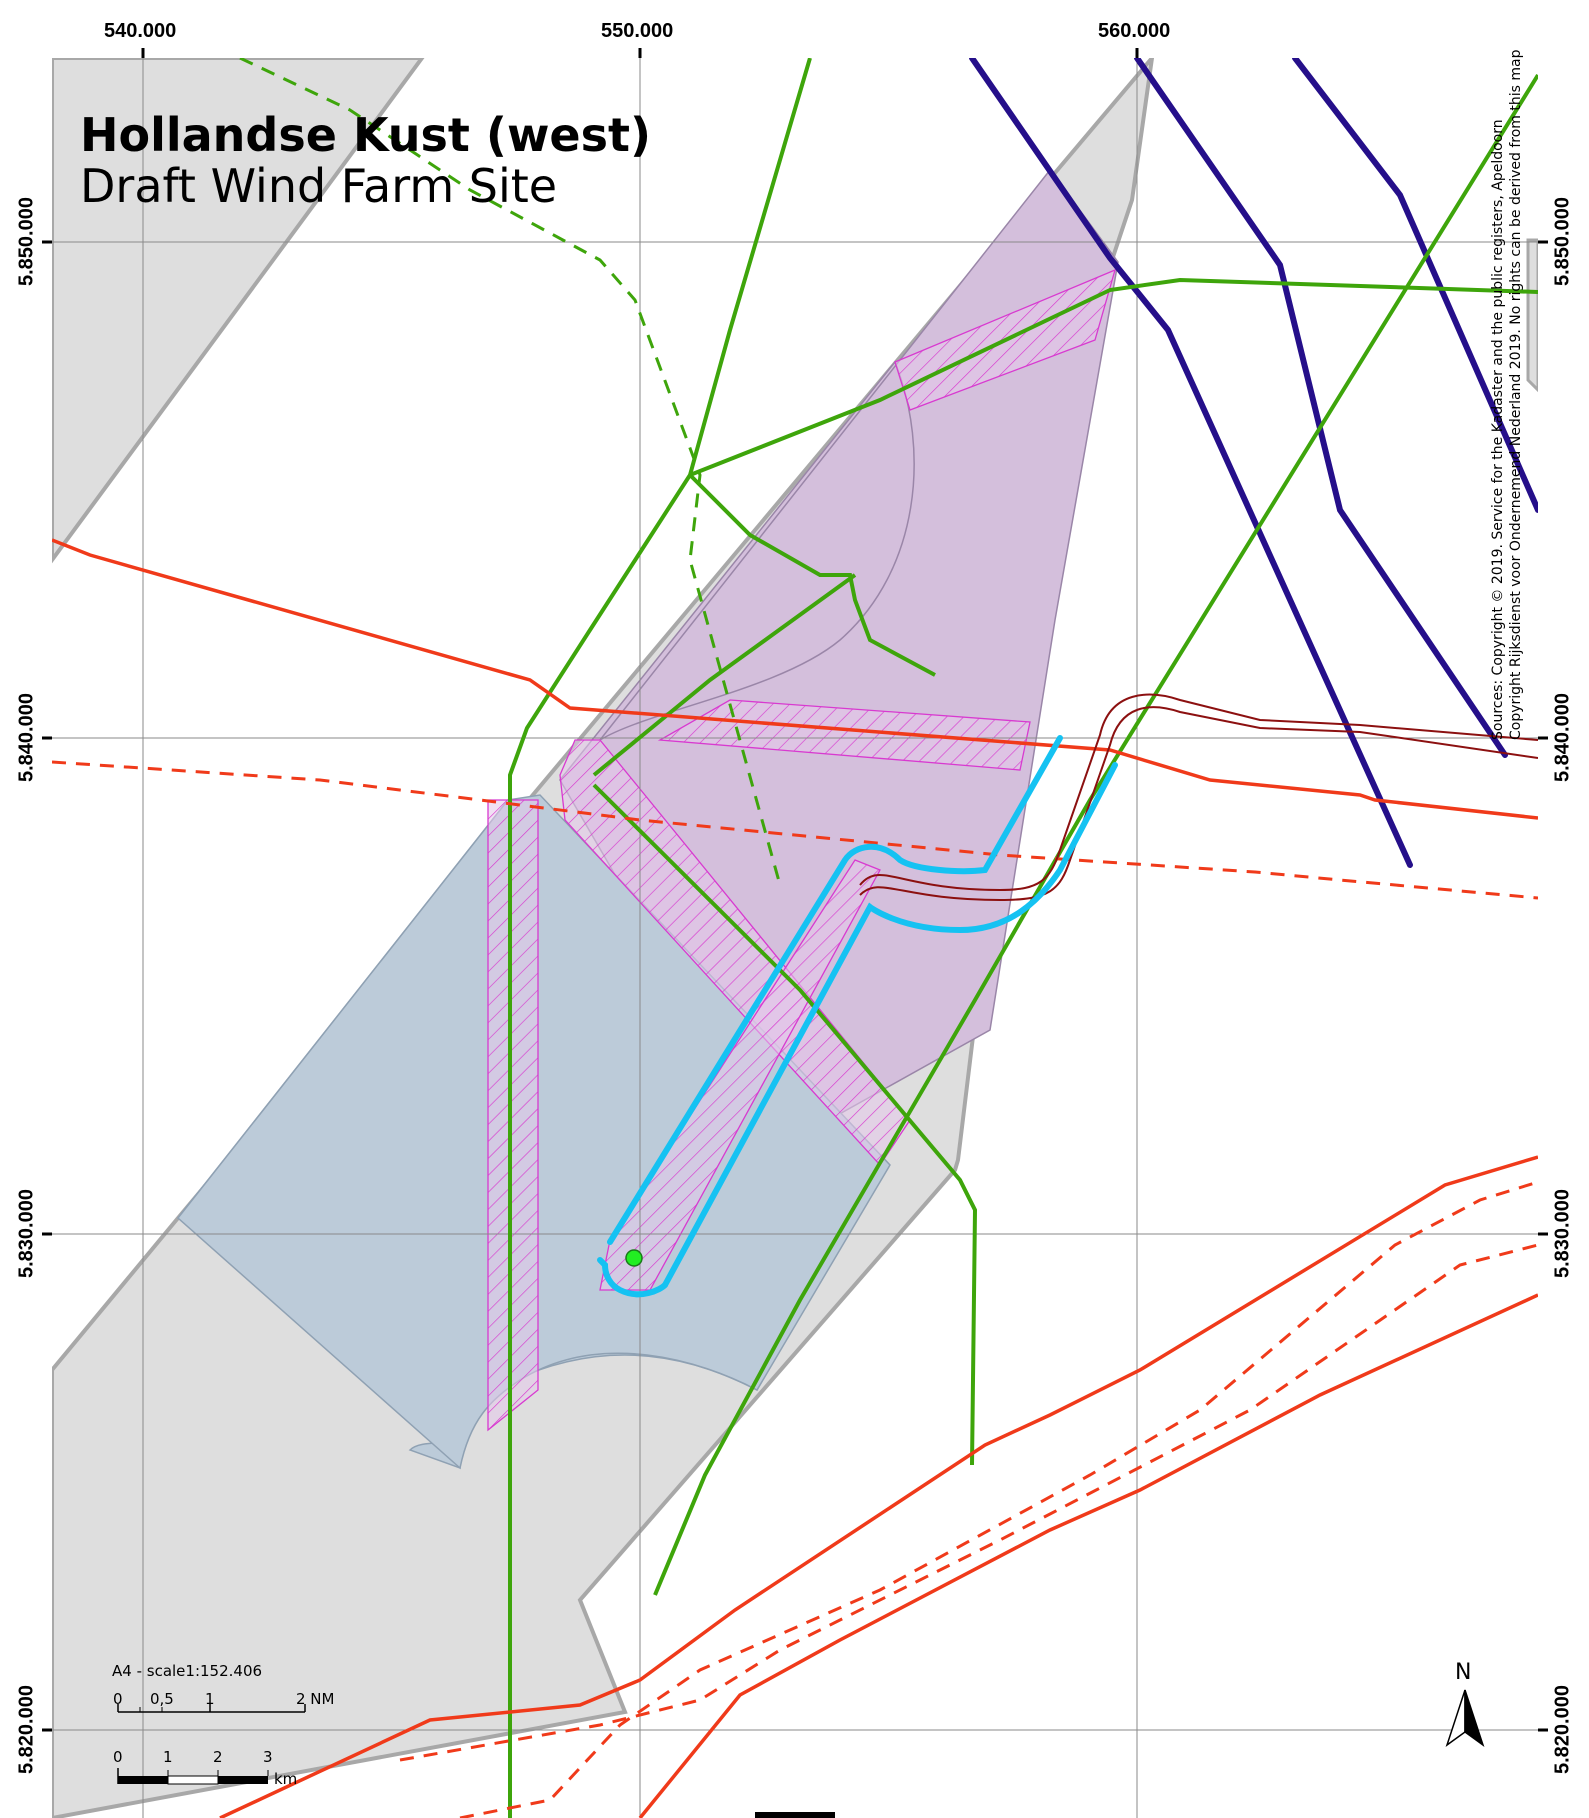 The image size is (1589, 1818). I want to click on km-tick-2: 2, so click(218, 1757).